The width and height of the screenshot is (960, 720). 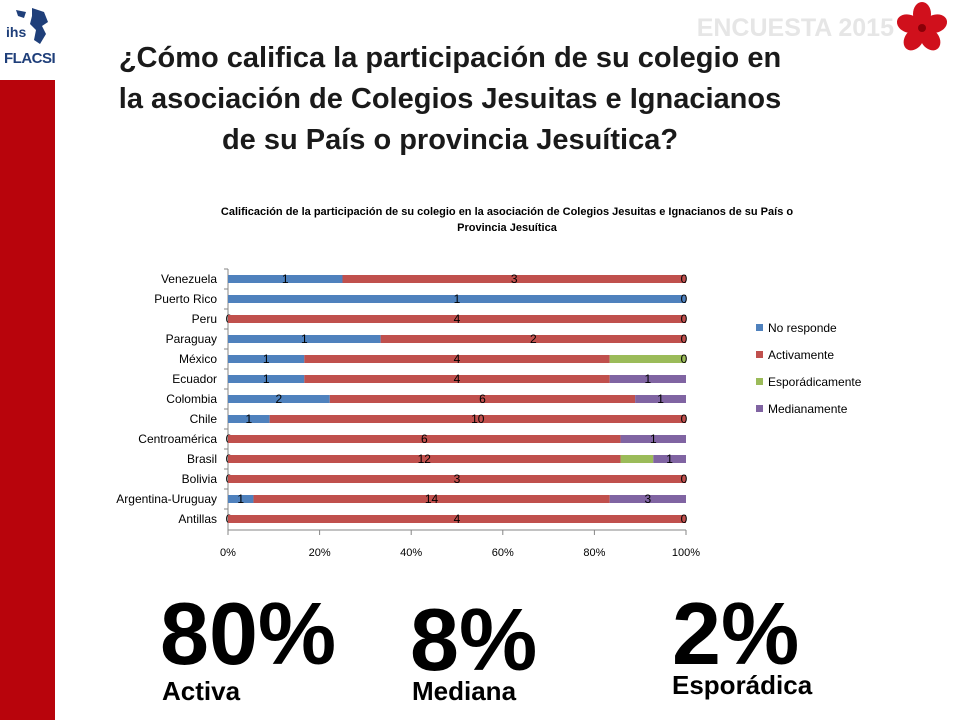 I want to click on data-label-medianamente-chile: 0, so click(x=684, y=419).